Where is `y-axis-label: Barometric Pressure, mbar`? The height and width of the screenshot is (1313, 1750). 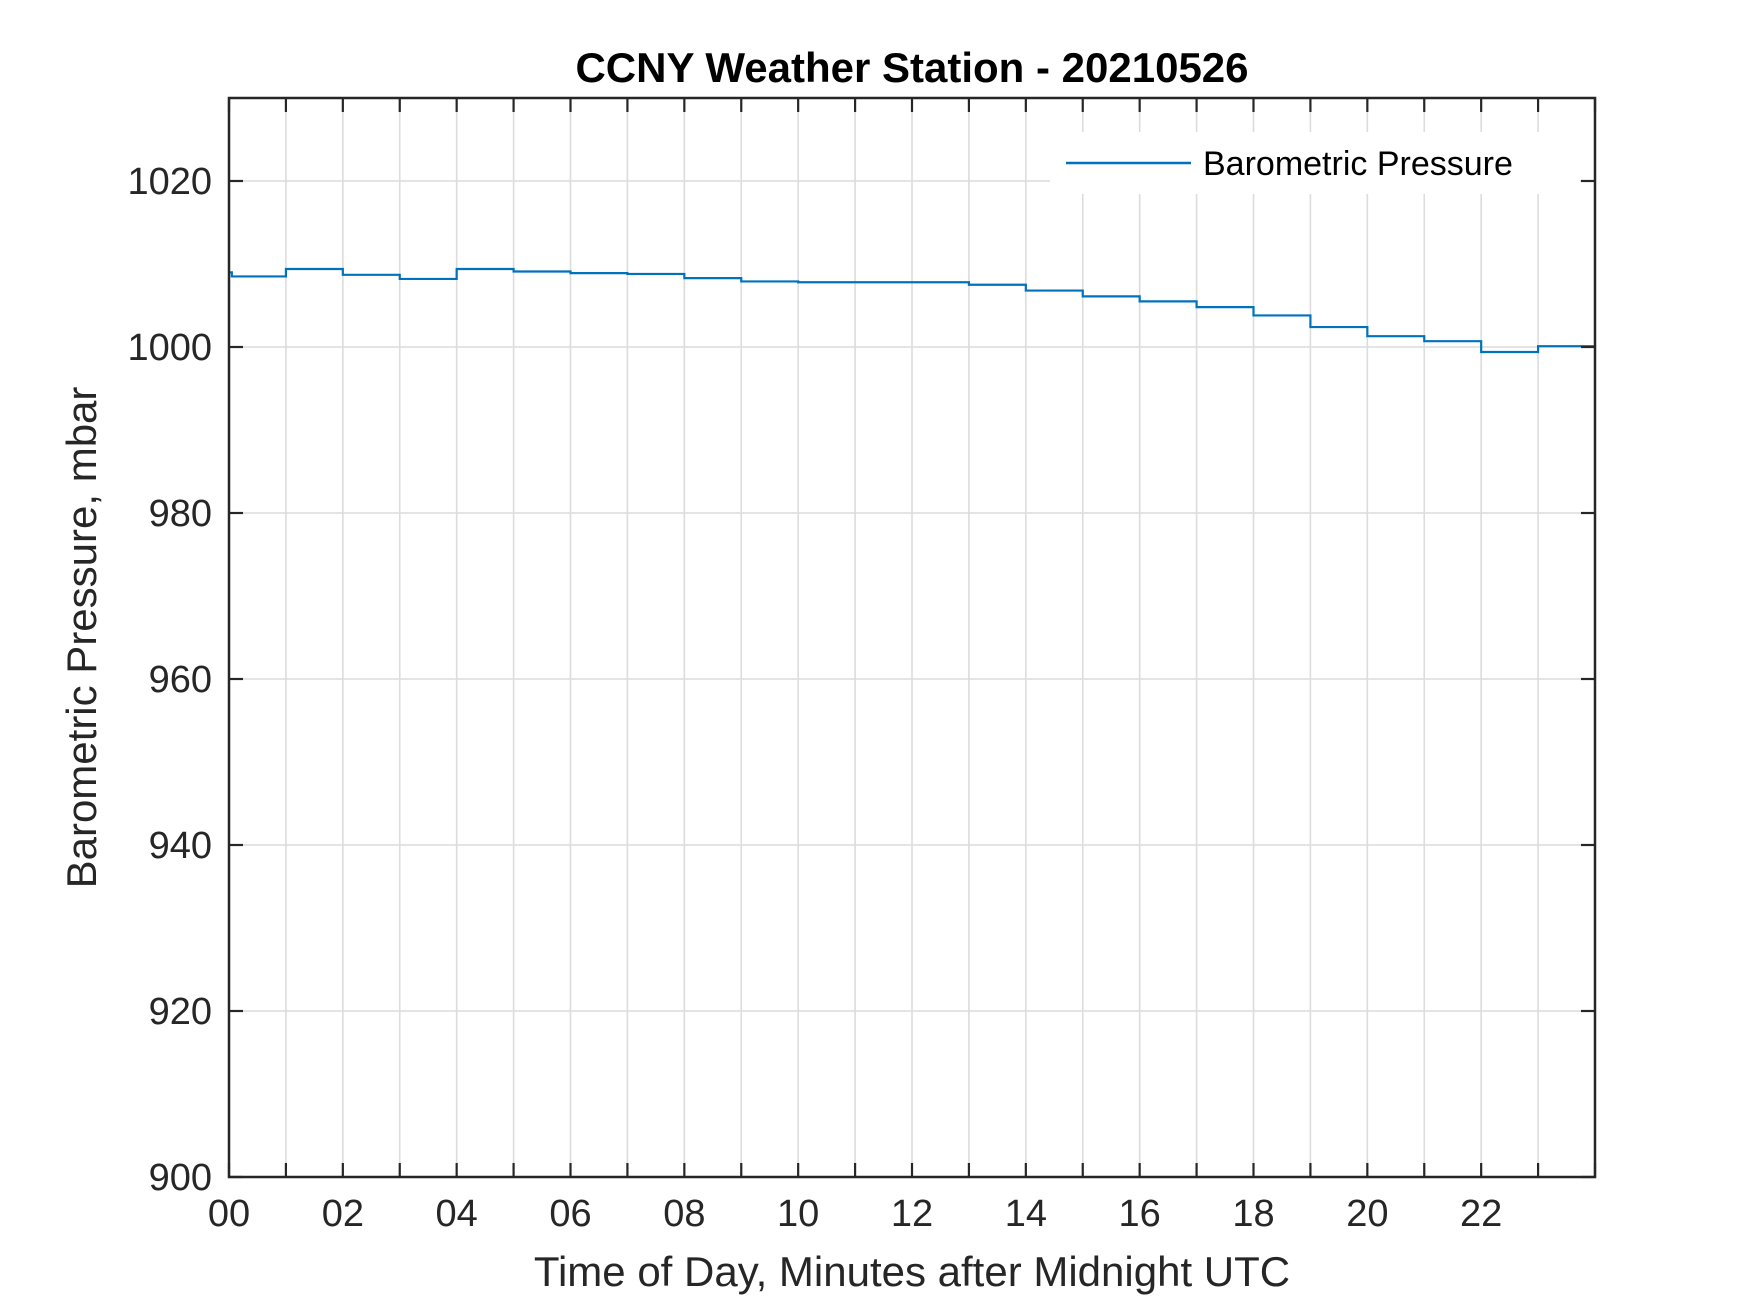
y-axis-label: Barometric Pressure, mbar is located at coordinates (81, 638).